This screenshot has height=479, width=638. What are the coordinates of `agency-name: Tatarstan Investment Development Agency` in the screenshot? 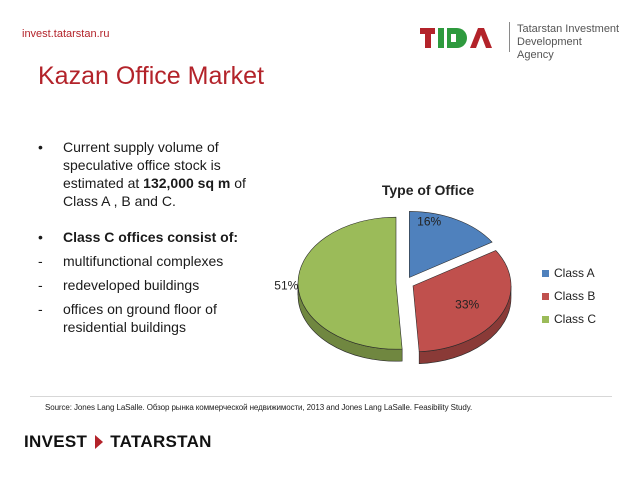 It's located at (568, 42).